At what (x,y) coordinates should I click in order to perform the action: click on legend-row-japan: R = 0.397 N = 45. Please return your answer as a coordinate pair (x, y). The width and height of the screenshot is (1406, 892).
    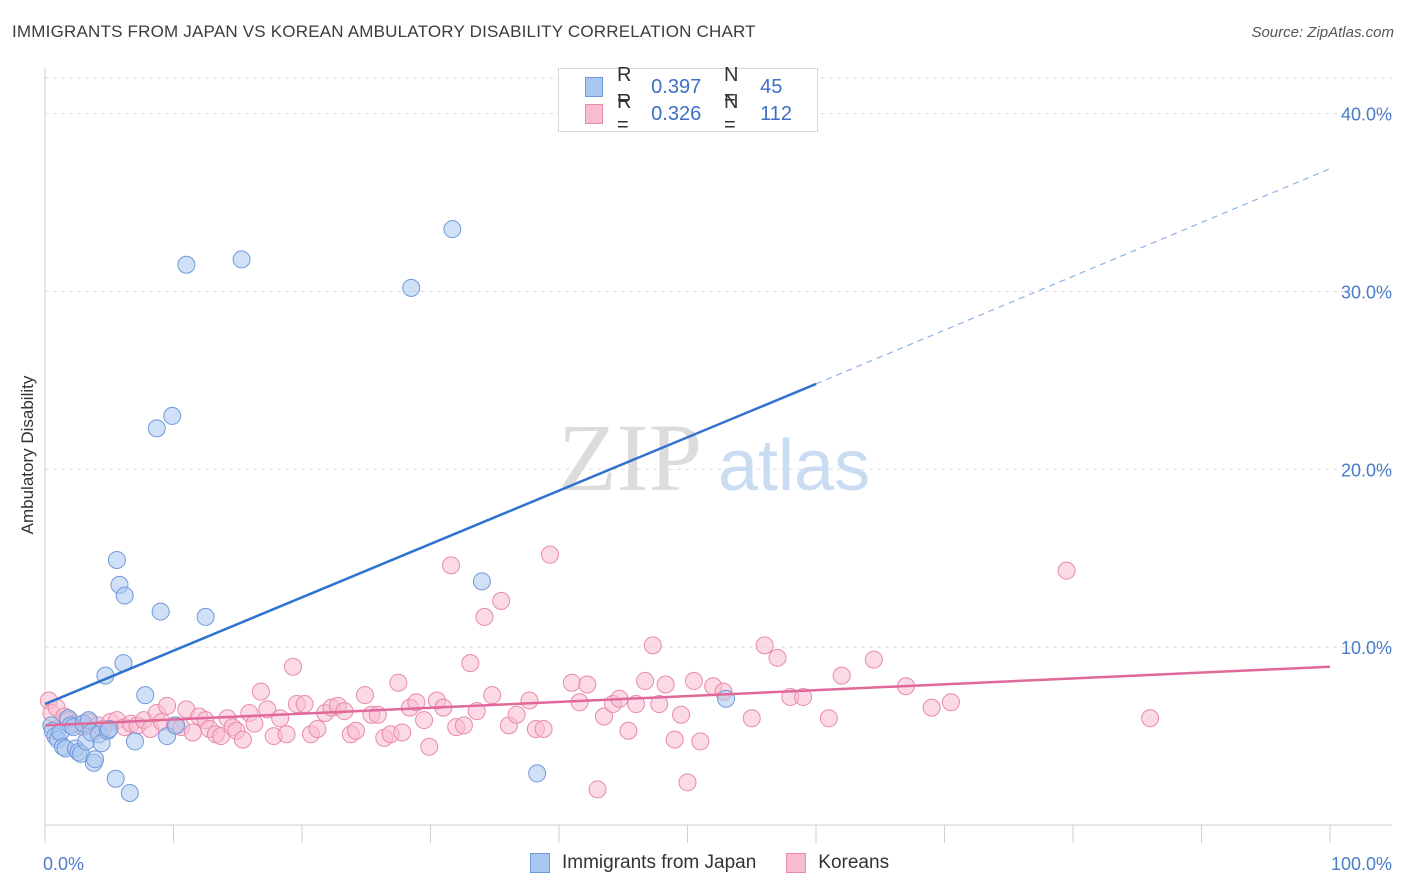
    Looking at the image, I should click on (701, 86).